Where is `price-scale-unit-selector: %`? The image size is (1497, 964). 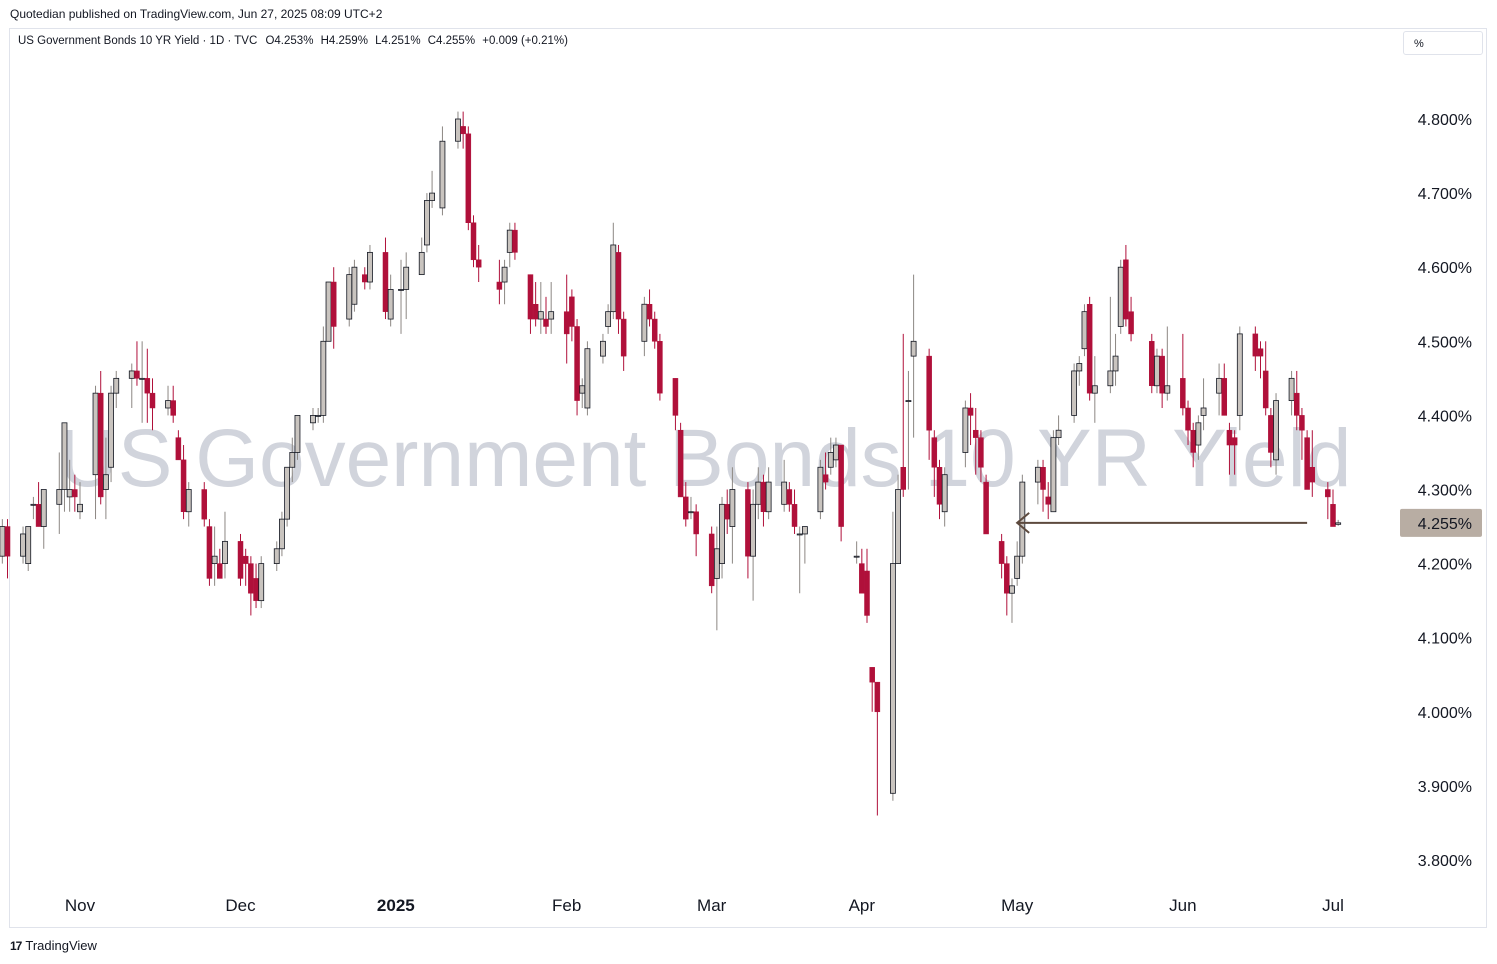 price-scale-unit-selector: % is located at coordinates (1443, 43).